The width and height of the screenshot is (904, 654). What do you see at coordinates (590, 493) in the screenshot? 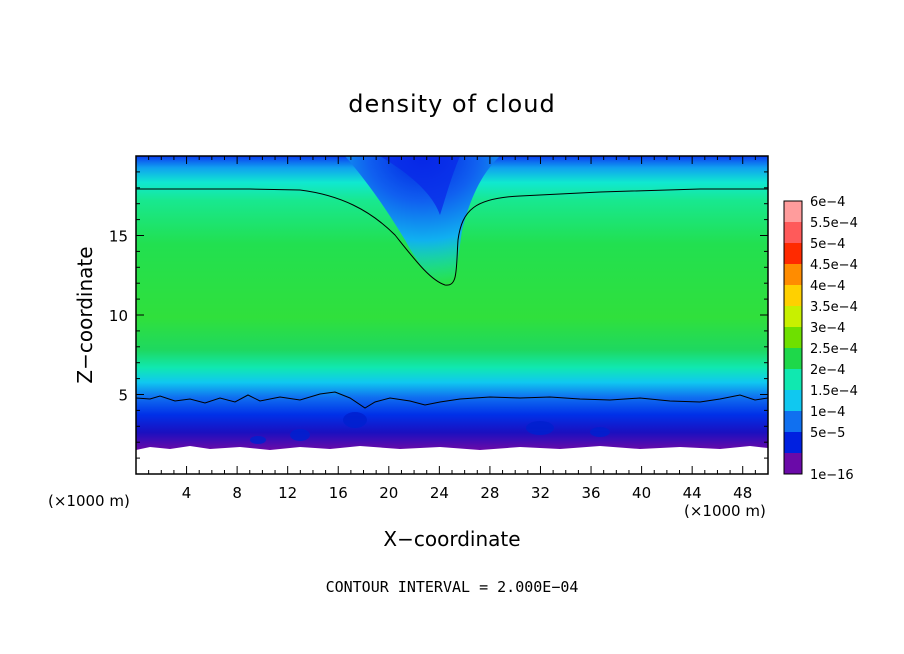
I see `x-tick-label: 36` at bounding box center [590, 493].